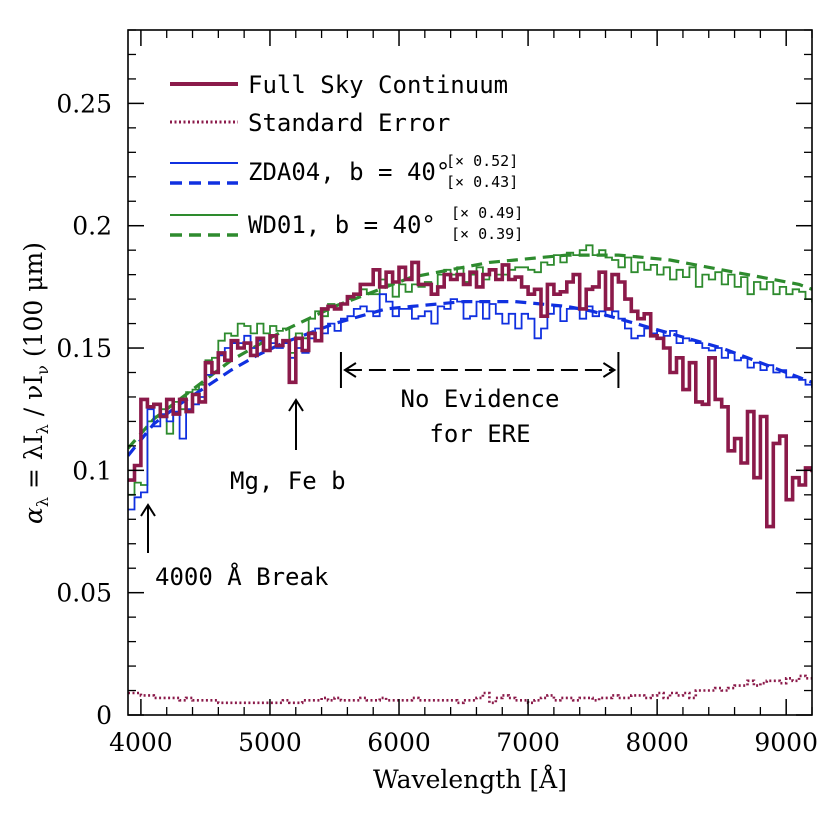 This screenshot has width=830, height=830. What do you see at coordinates (342, 225) in the screenshot?
I see `legend-label-wd01: WD01, b = 40°` at bounding box center [342, 225].